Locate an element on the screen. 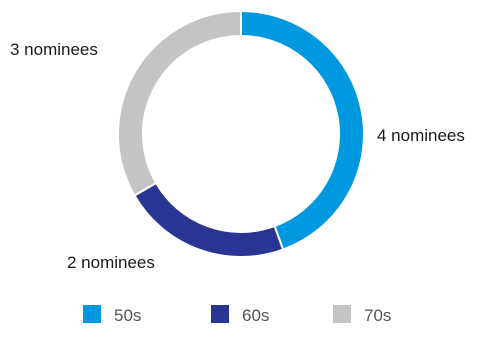  legend-swatch-50s is located at coordinates (92, 314).